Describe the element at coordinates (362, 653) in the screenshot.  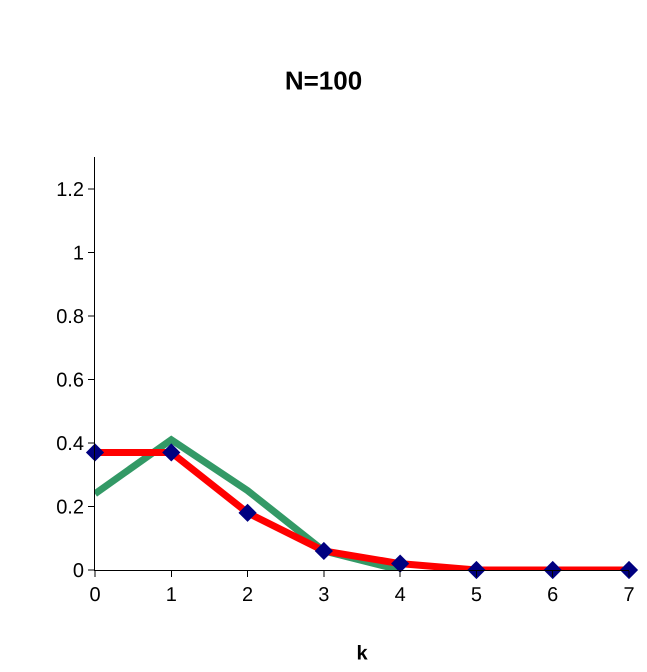
I see `x-axis-title: k` at that location.